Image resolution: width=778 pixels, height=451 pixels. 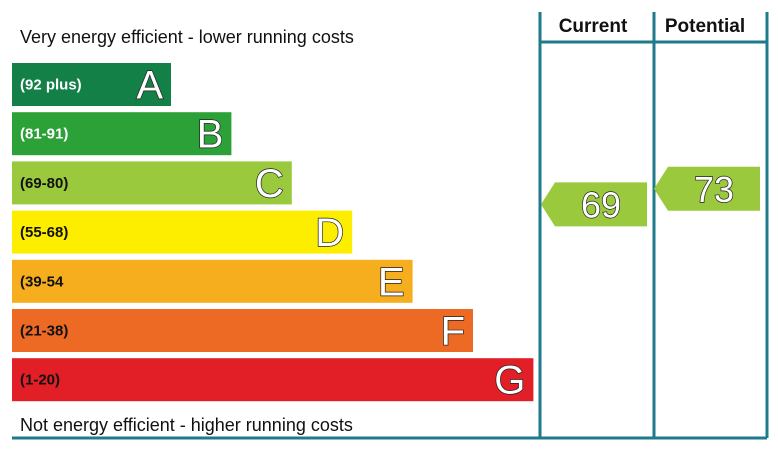 I want to click on current-rating-value: 69, so click(x=601, y=204).